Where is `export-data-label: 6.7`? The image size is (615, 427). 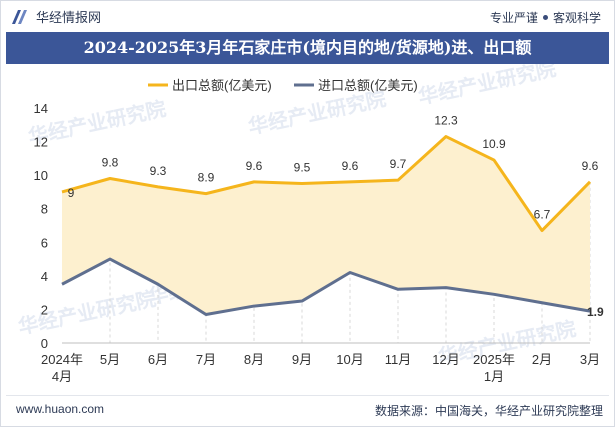
export-data-label: 6.7 is located at coordinates (542, 215).